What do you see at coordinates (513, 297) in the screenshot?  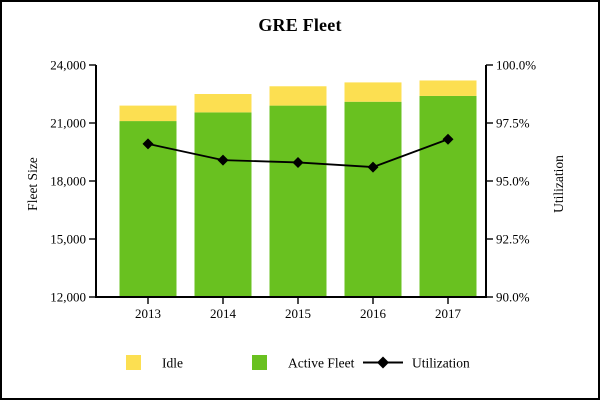 I see `right-axis-tick-label: 90.0%` at bounding box center [513, 297].